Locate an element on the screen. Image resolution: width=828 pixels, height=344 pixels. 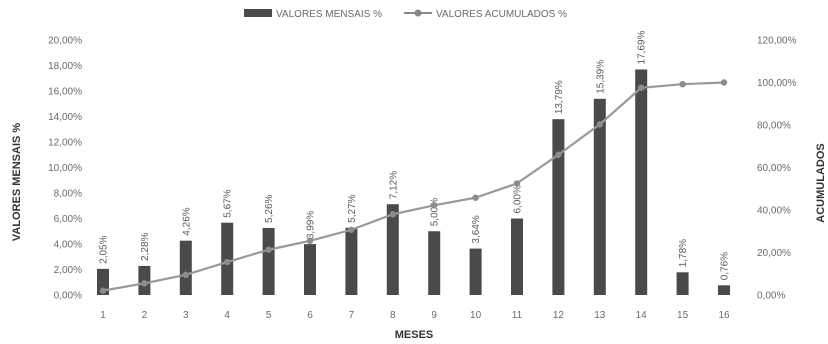
x-tick-label: 1 is located at coordinates (103, 315).